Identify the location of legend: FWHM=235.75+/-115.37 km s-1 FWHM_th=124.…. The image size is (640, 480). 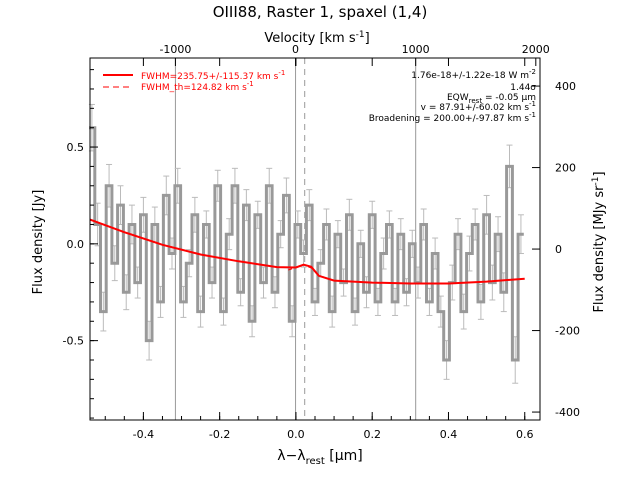
(194, 81).